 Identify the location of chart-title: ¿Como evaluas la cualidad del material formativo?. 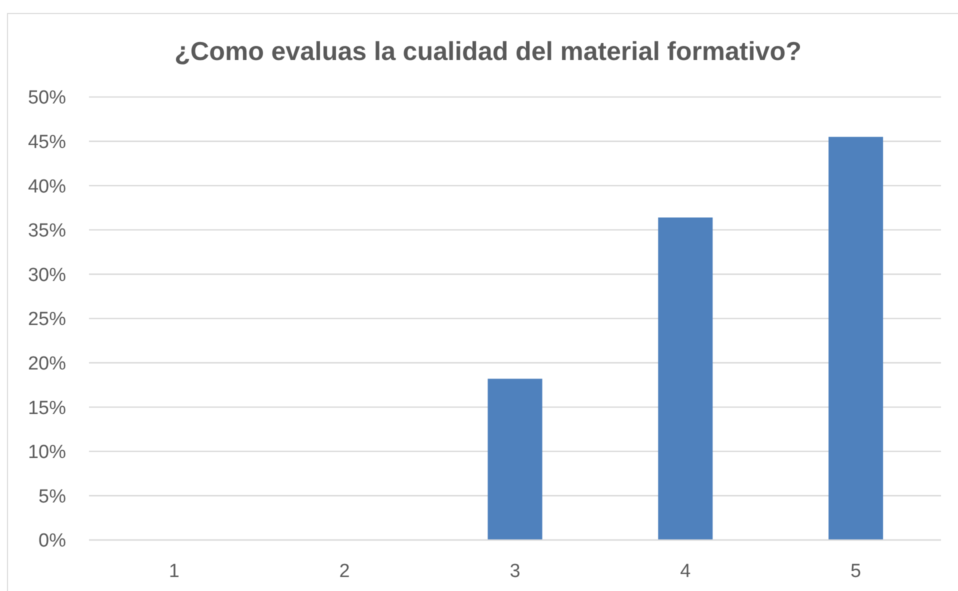
(488, 51).